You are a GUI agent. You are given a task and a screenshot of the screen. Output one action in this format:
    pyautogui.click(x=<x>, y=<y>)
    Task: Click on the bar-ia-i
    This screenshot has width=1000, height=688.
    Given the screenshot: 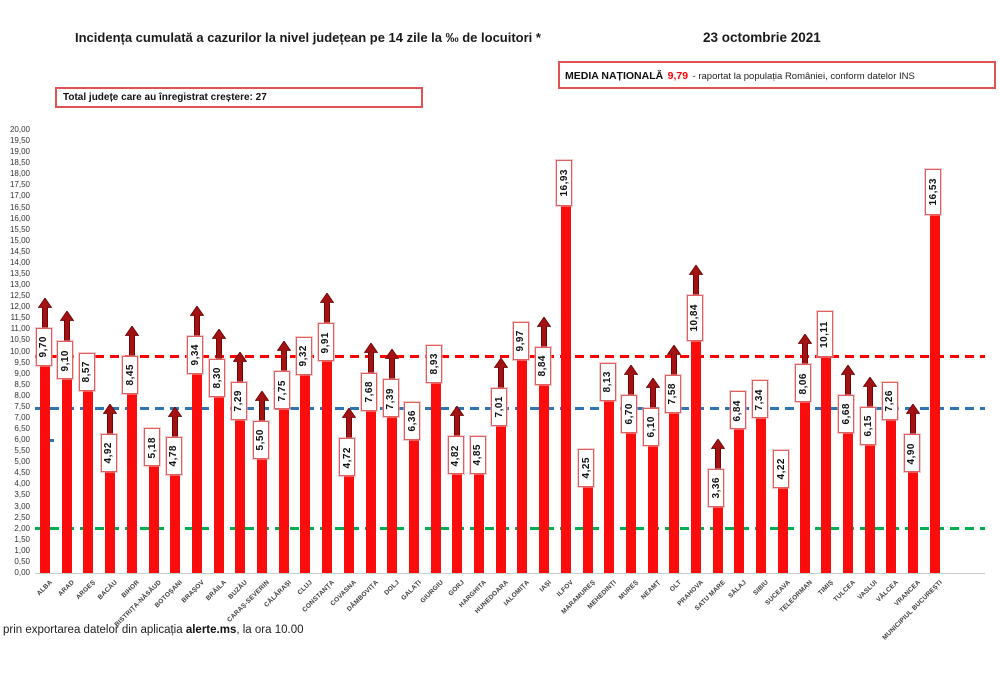 What is the action you would take?
    pyautogui.click(x=544, y=475)
    